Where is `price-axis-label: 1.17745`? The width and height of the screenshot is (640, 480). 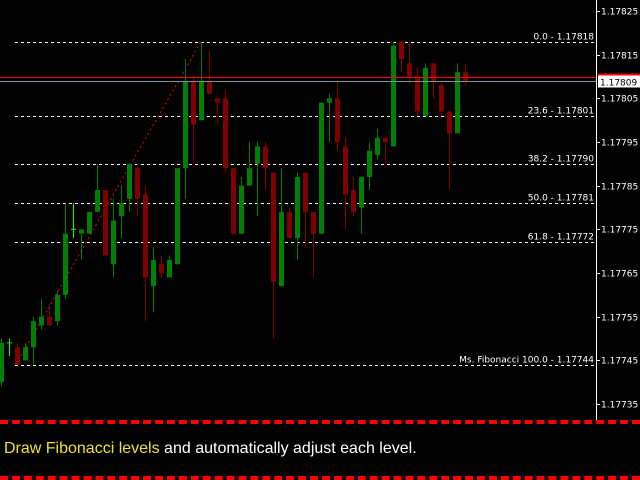
price-axis-label: 1.17745 is located at coordinates (619, 362).